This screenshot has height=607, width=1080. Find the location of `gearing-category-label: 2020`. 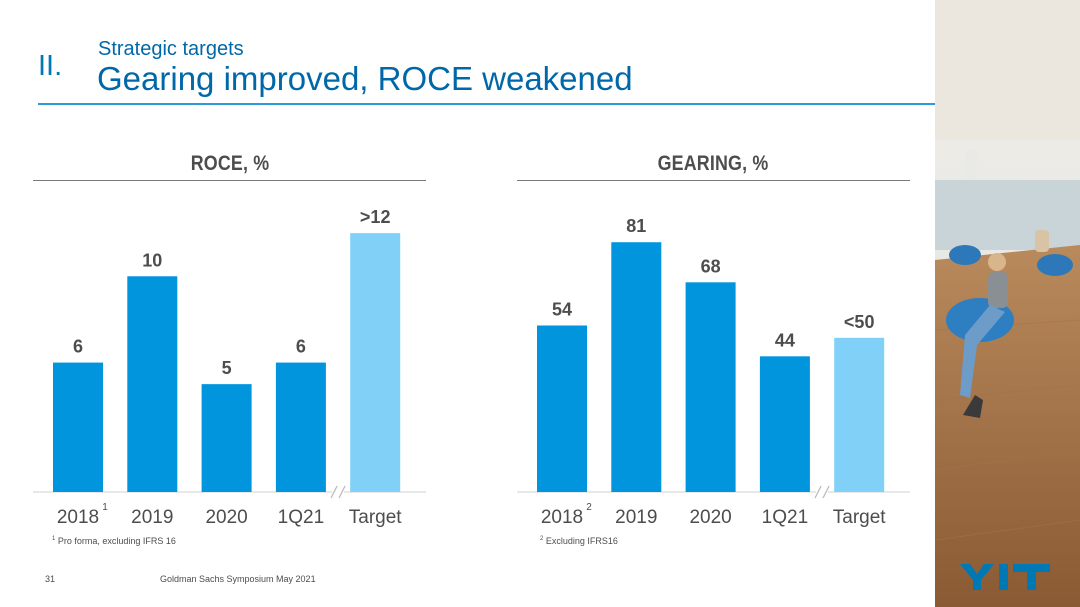

gearing-category-label: 2020 is located at coordinates (710, 517).